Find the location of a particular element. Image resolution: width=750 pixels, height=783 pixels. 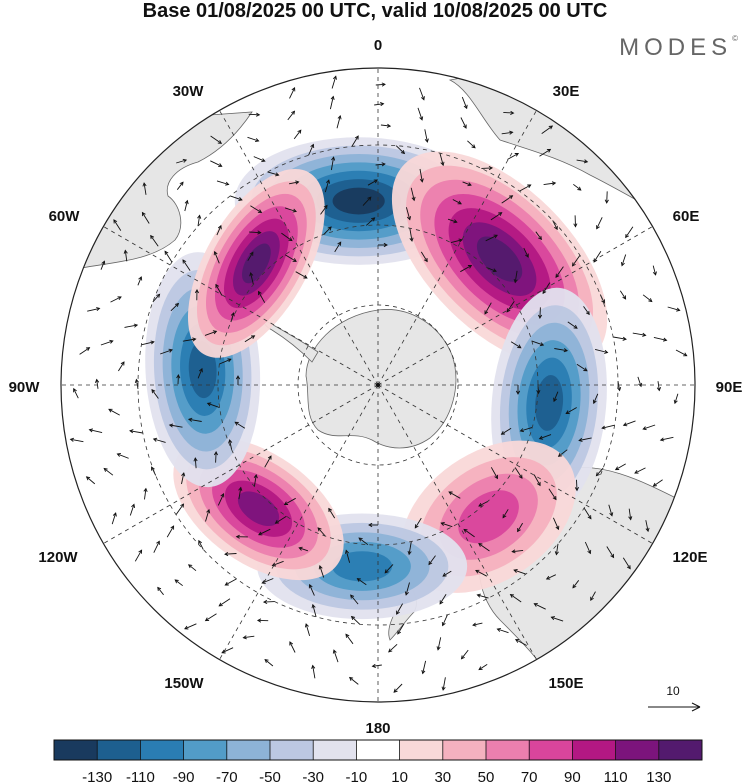

colorbar-tick-label: -70 is located at coordinates (227, 776).